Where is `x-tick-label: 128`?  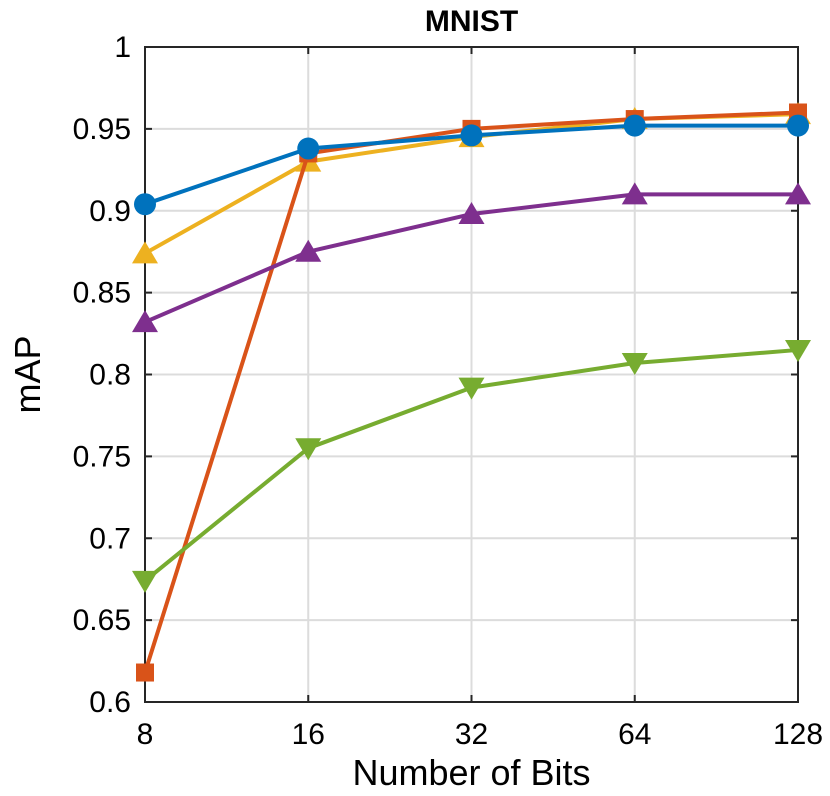 x-tick-label: 128 is located at coordinates (798, 734).